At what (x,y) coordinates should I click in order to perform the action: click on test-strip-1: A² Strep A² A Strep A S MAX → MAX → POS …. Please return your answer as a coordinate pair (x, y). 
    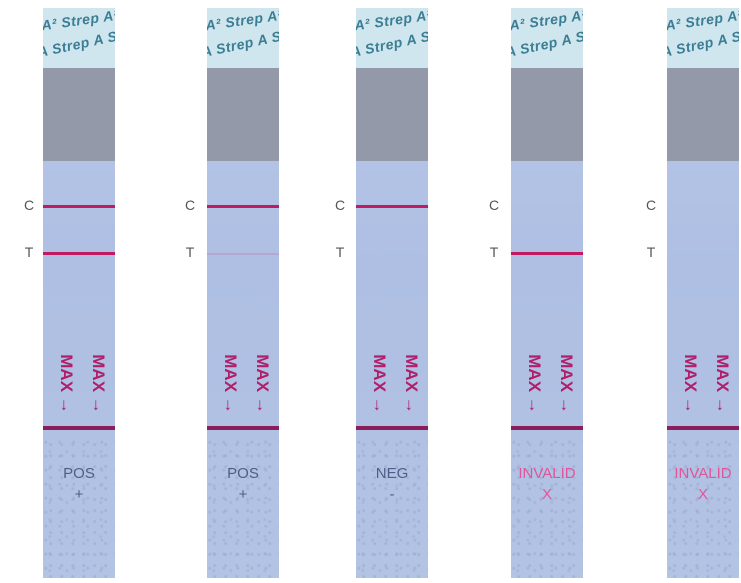
    Looking at the image, I should click on (79, 293).